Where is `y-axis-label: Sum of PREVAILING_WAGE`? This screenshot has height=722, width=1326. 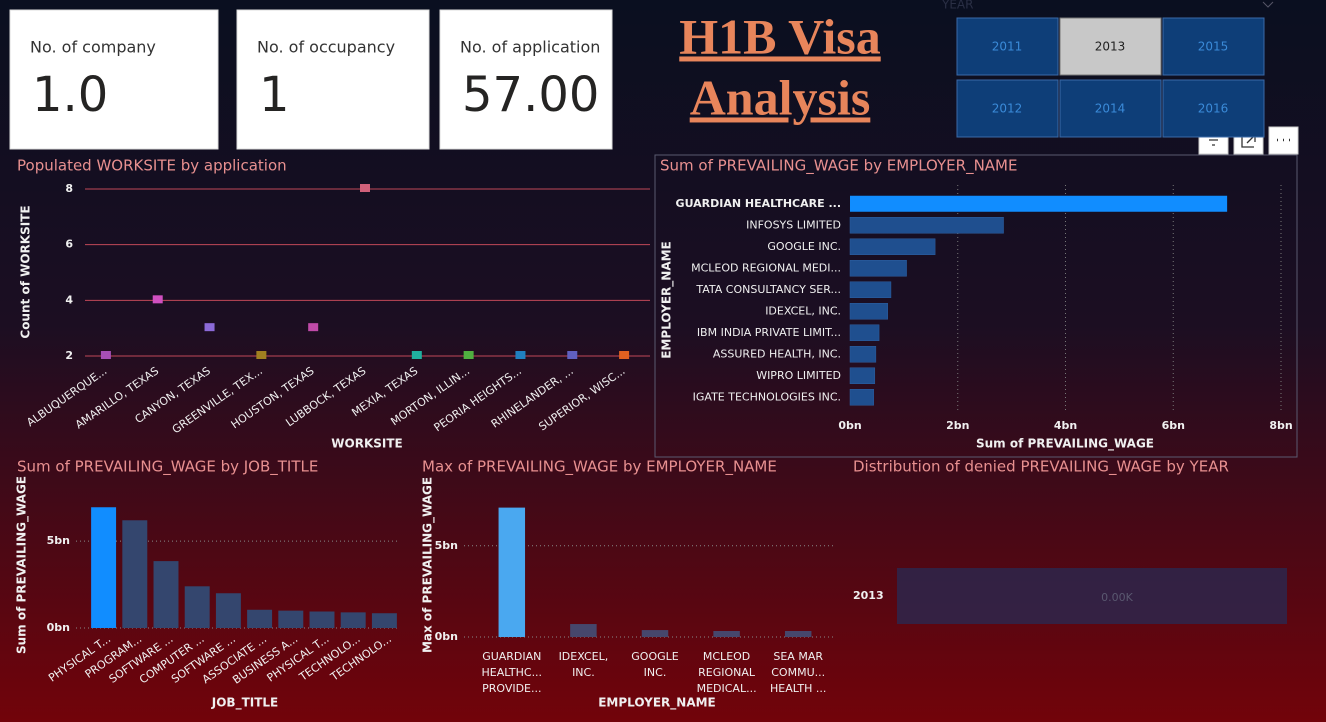
y-axis-label: Sum of PREVAILING_WAGE is located at coordinates (22, 565).